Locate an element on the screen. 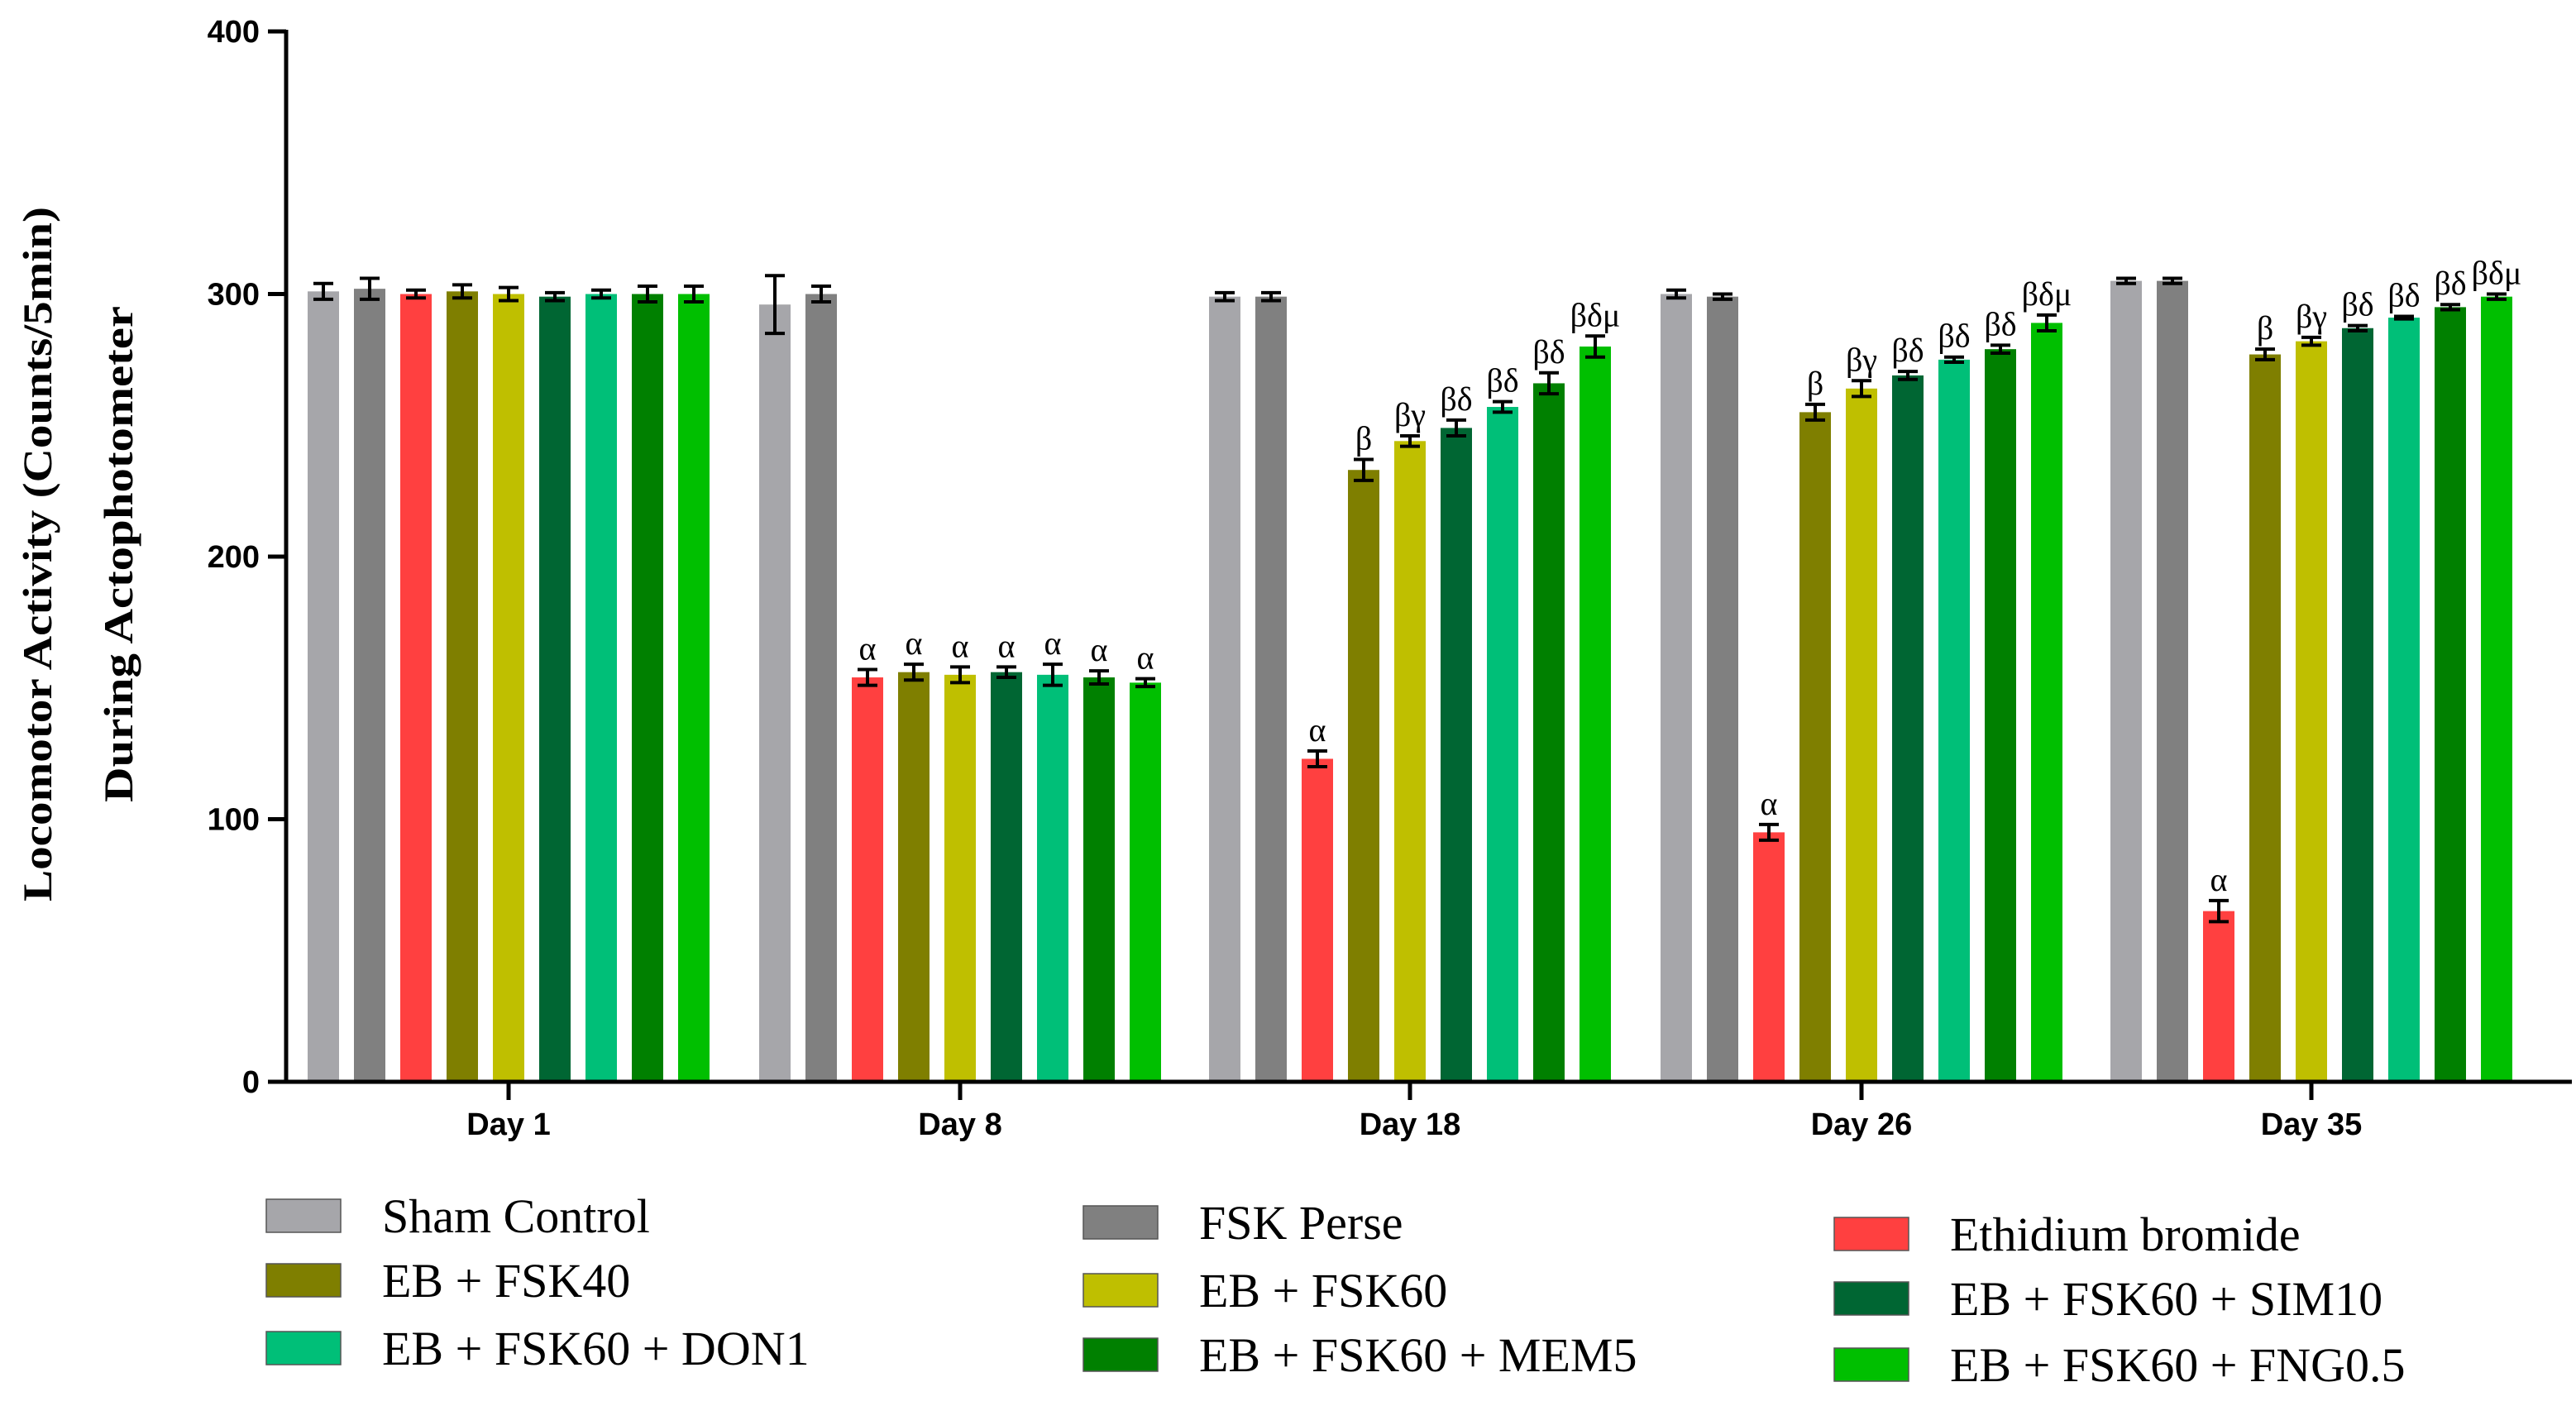 The image size is (2576, 1406). x-tick-label-2: Day 18 is located at coordinates (1410, 1124).